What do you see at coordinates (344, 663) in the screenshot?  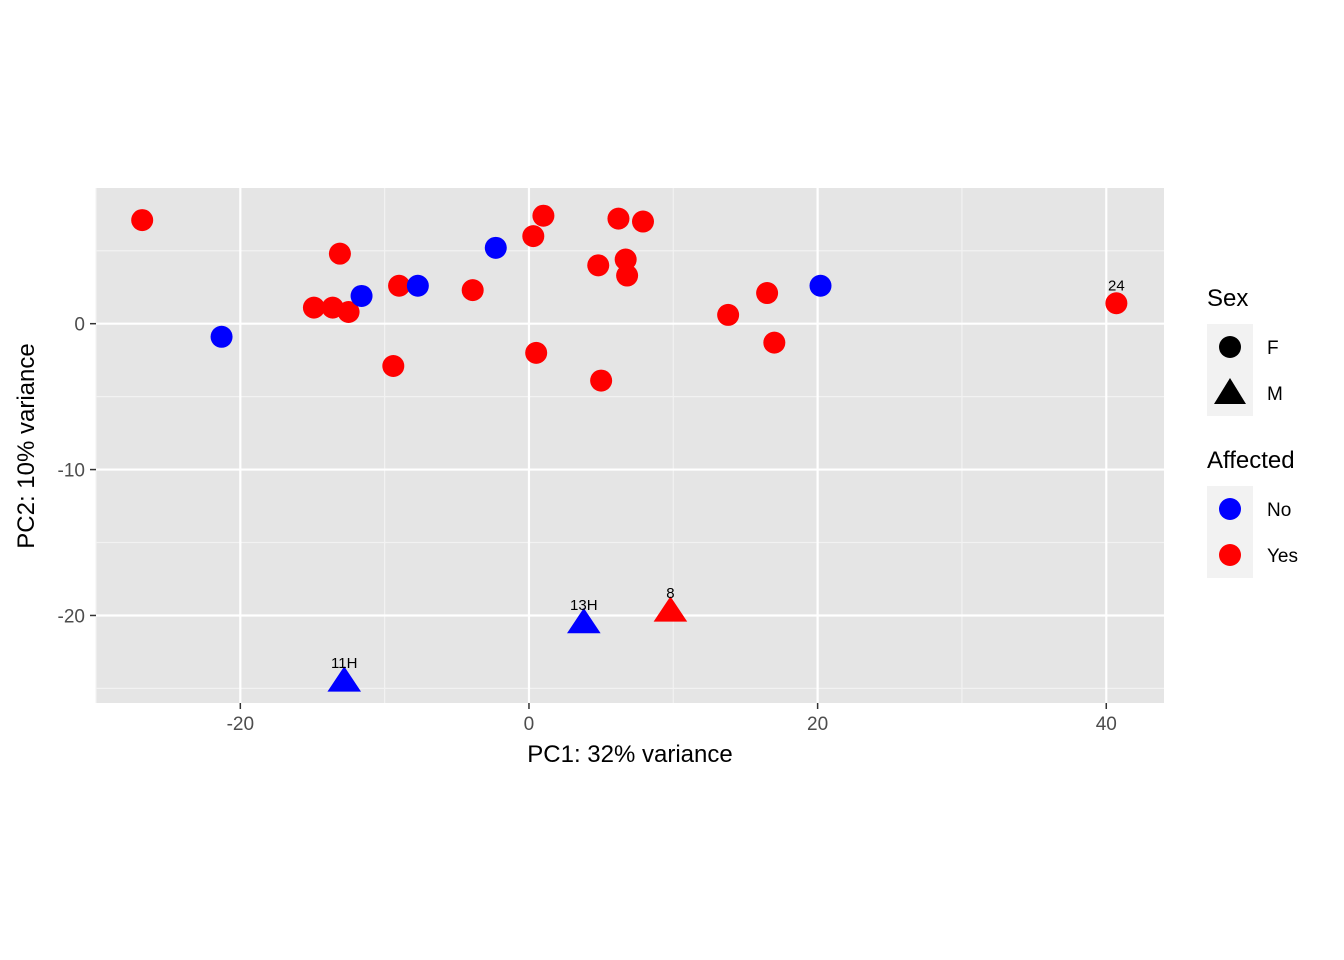 I see `point-label: 11H` at bounding box center [344, 663].